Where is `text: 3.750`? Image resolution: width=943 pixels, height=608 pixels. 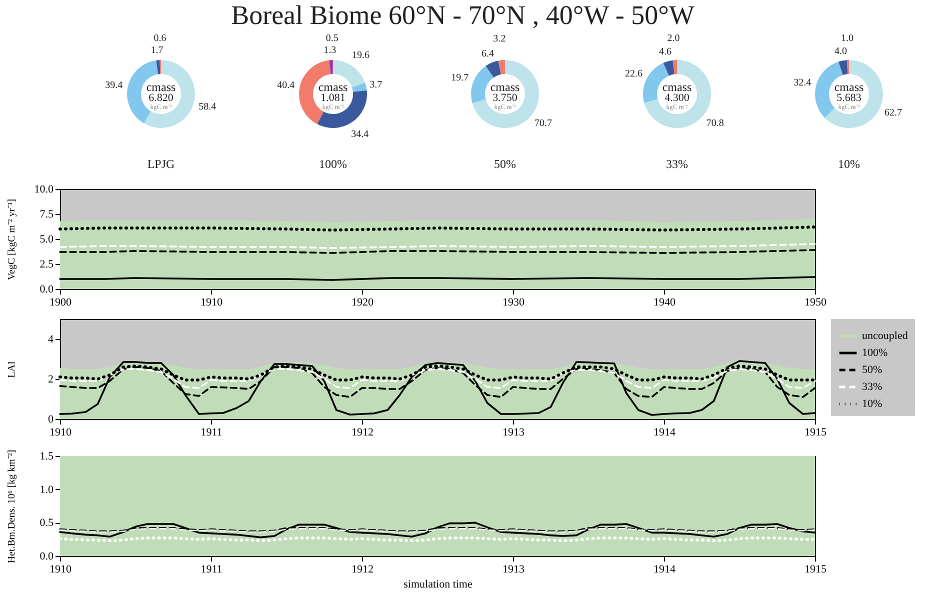 text: 3.750 is located at coordinates (505, 98).